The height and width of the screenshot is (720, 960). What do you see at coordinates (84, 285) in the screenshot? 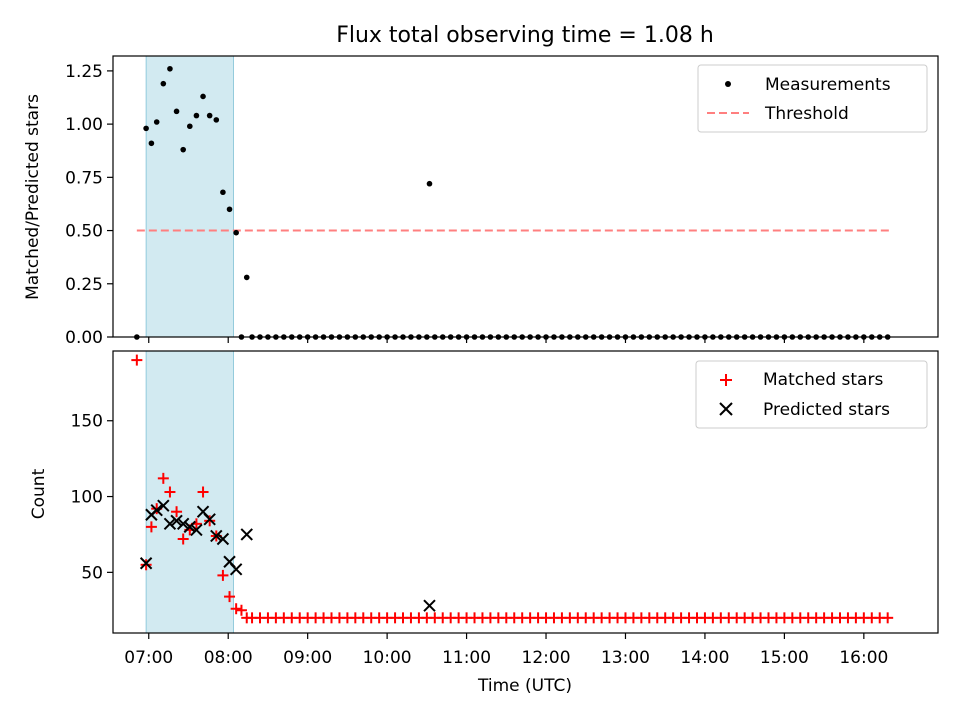
I see `ratio-y-tick-label: 0.25` at bounding box center [84, 285].